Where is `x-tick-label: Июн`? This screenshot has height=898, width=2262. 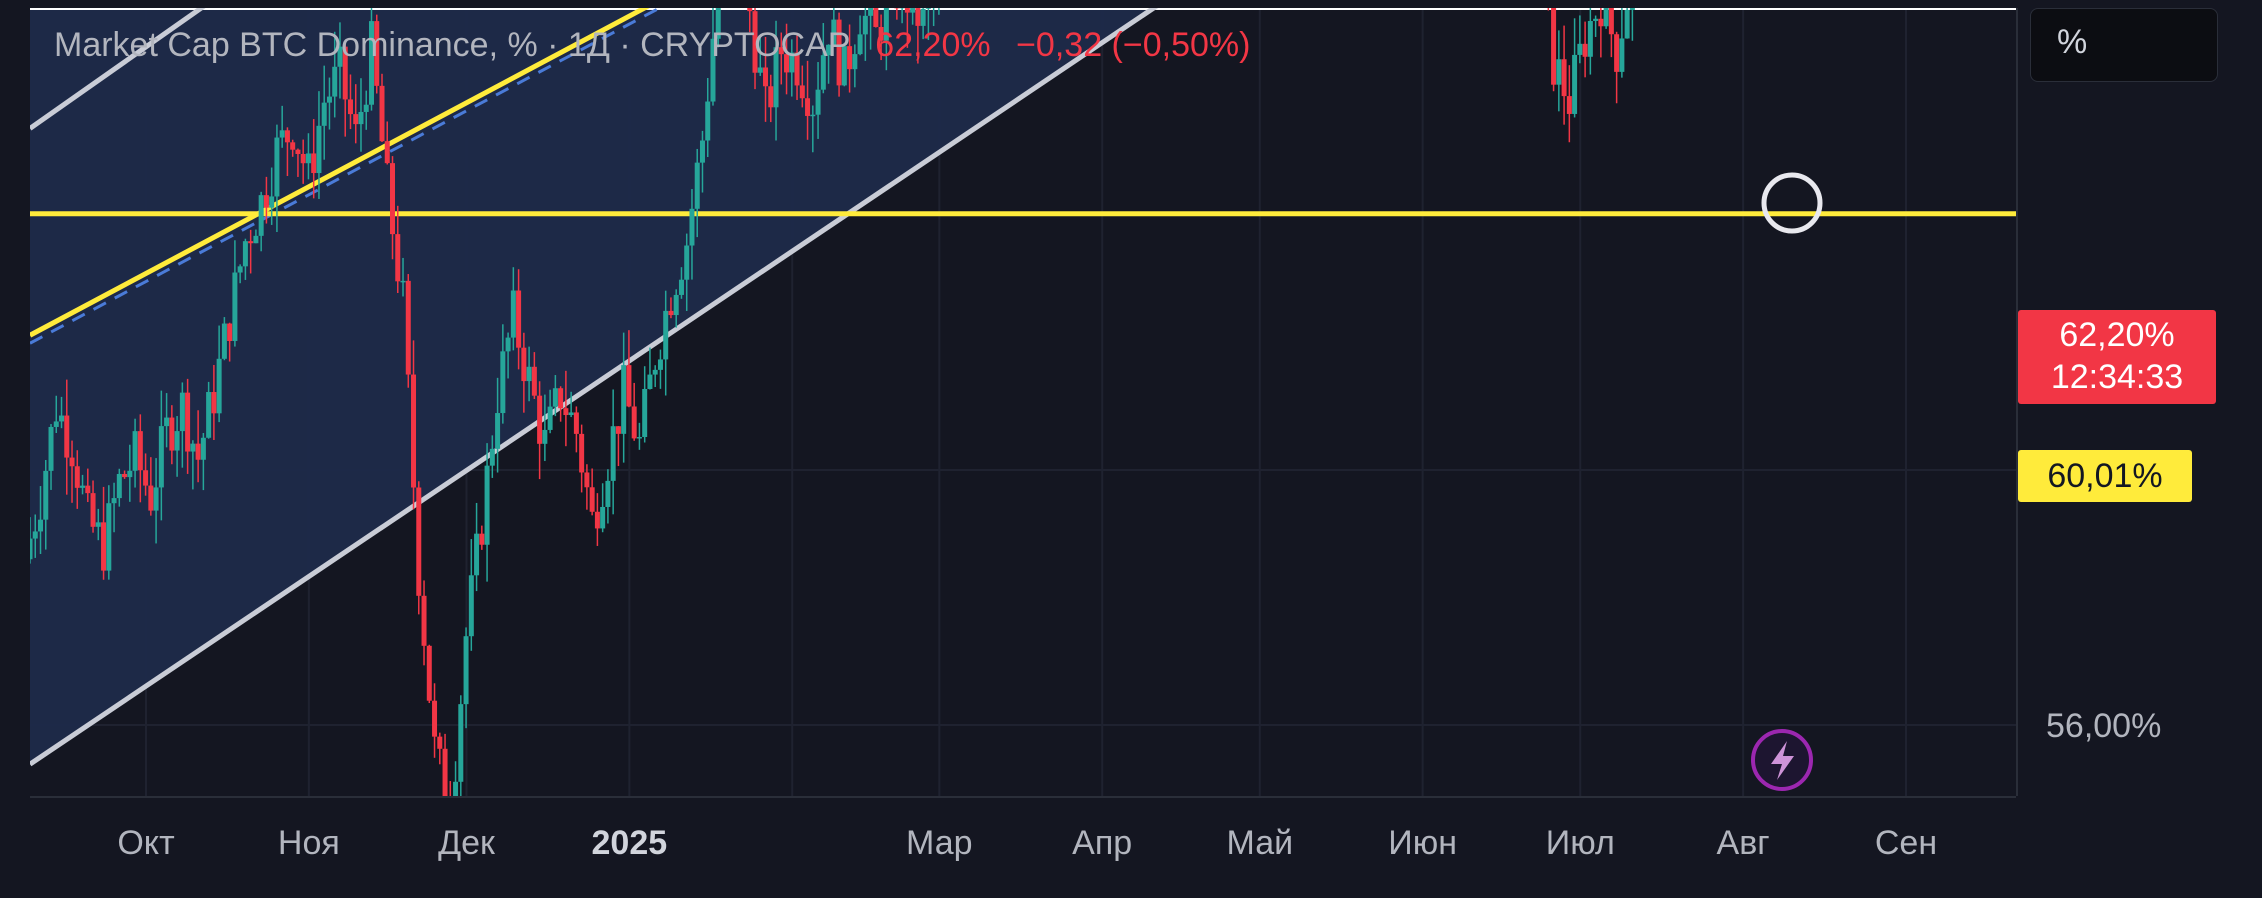 x-tick-label: Июн is located at coordinates (1422, 843).